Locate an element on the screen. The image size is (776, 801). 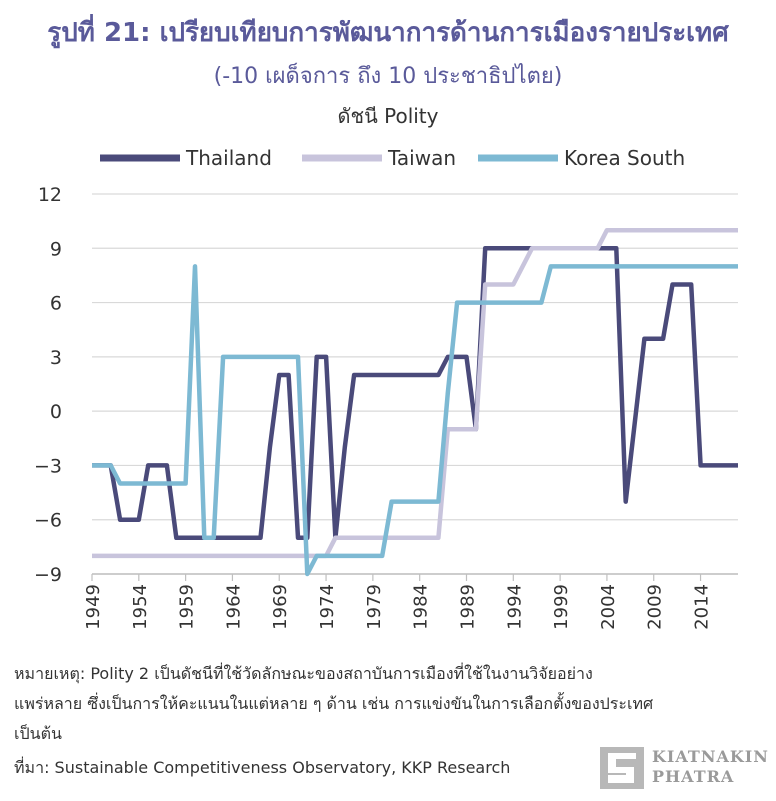
legend: Thailand Taiwan Korea South is located at coordinates (392, 158).